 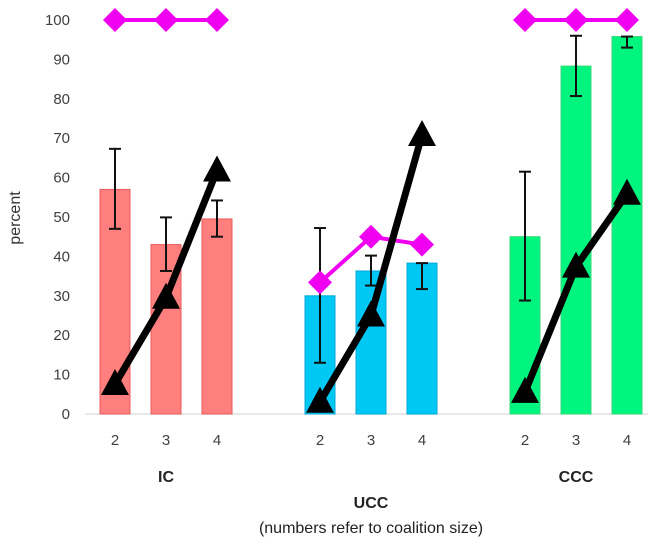 I want to click on y-tick-label: 30, so click(x=61, y=296).